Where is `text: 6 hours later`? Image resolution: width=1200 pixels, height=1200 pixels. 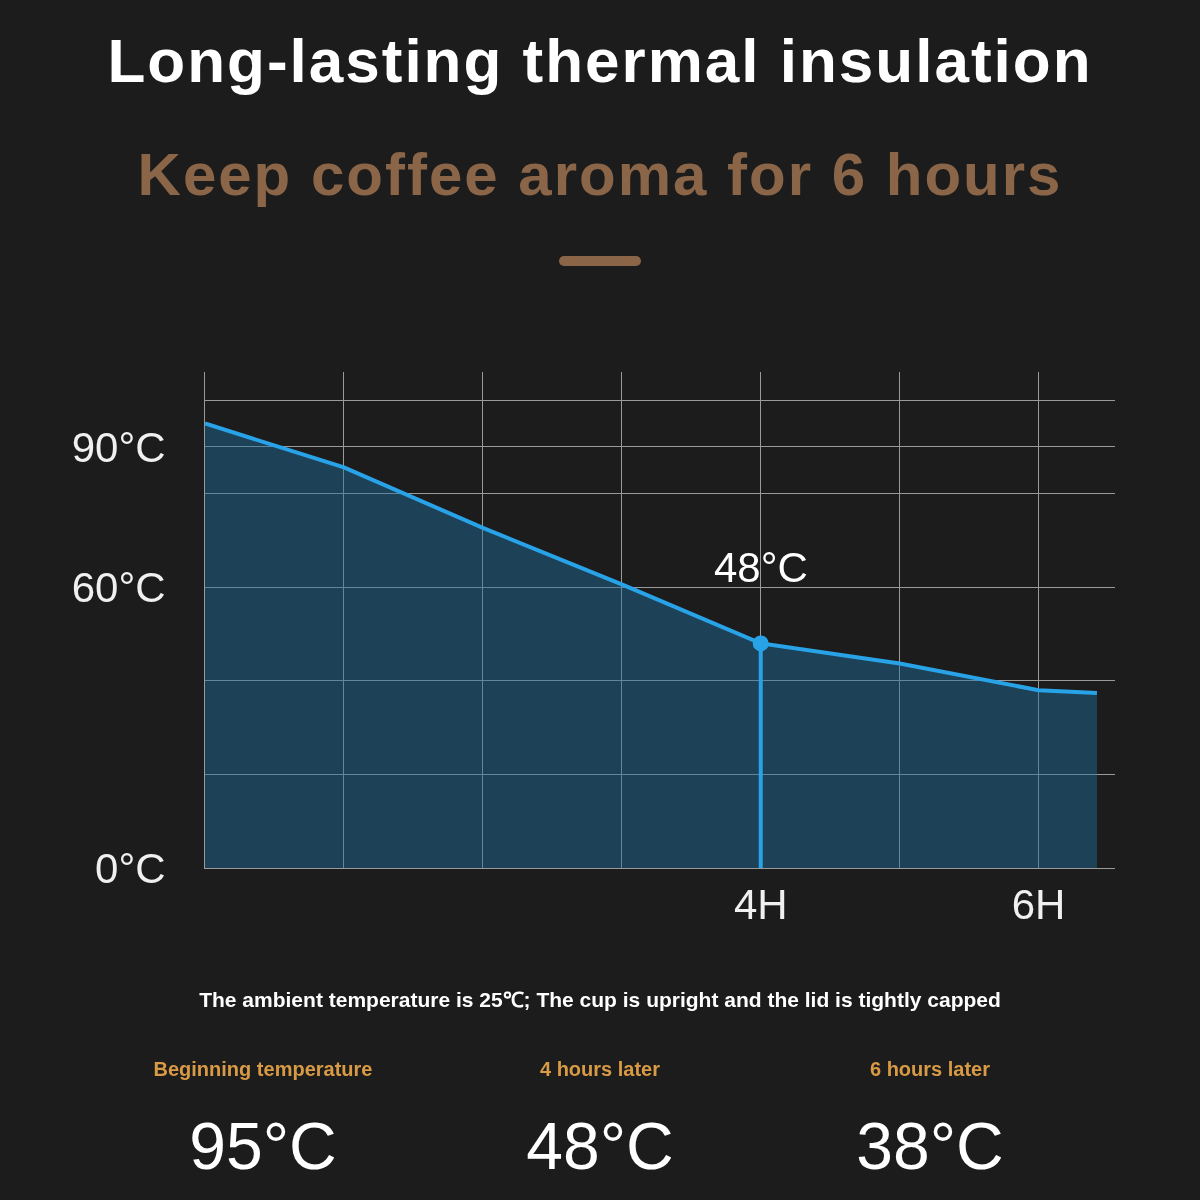 text: 6 hours later is located at coordinates (929, 1069).